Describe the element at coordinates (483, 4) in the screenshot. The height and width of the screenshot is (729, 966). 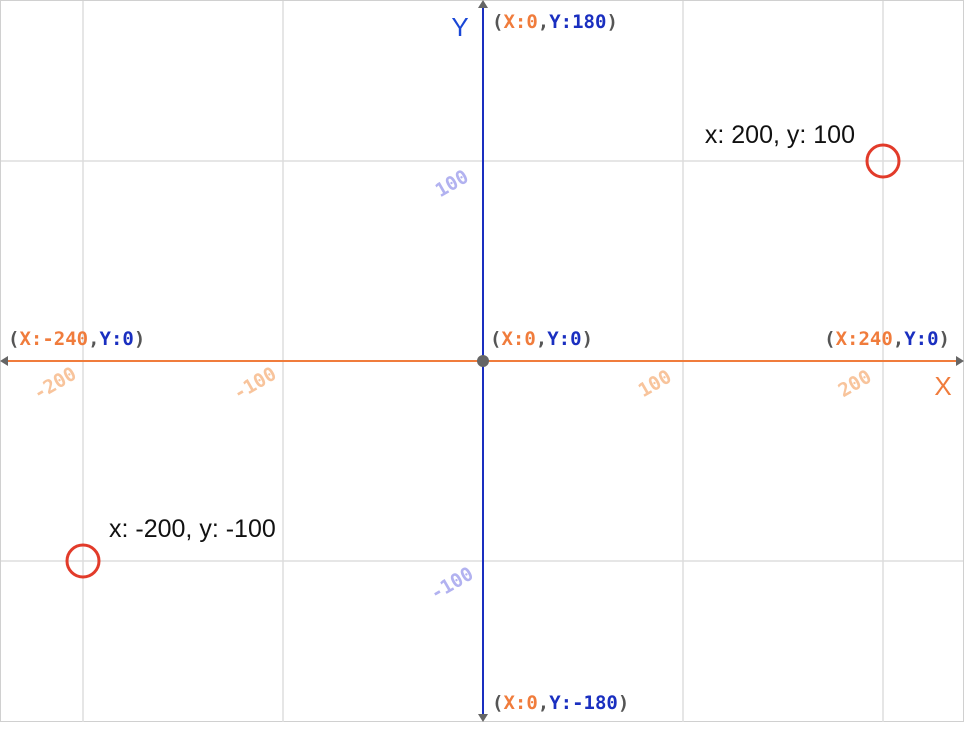
I see `y-axis-top-end` at that location.